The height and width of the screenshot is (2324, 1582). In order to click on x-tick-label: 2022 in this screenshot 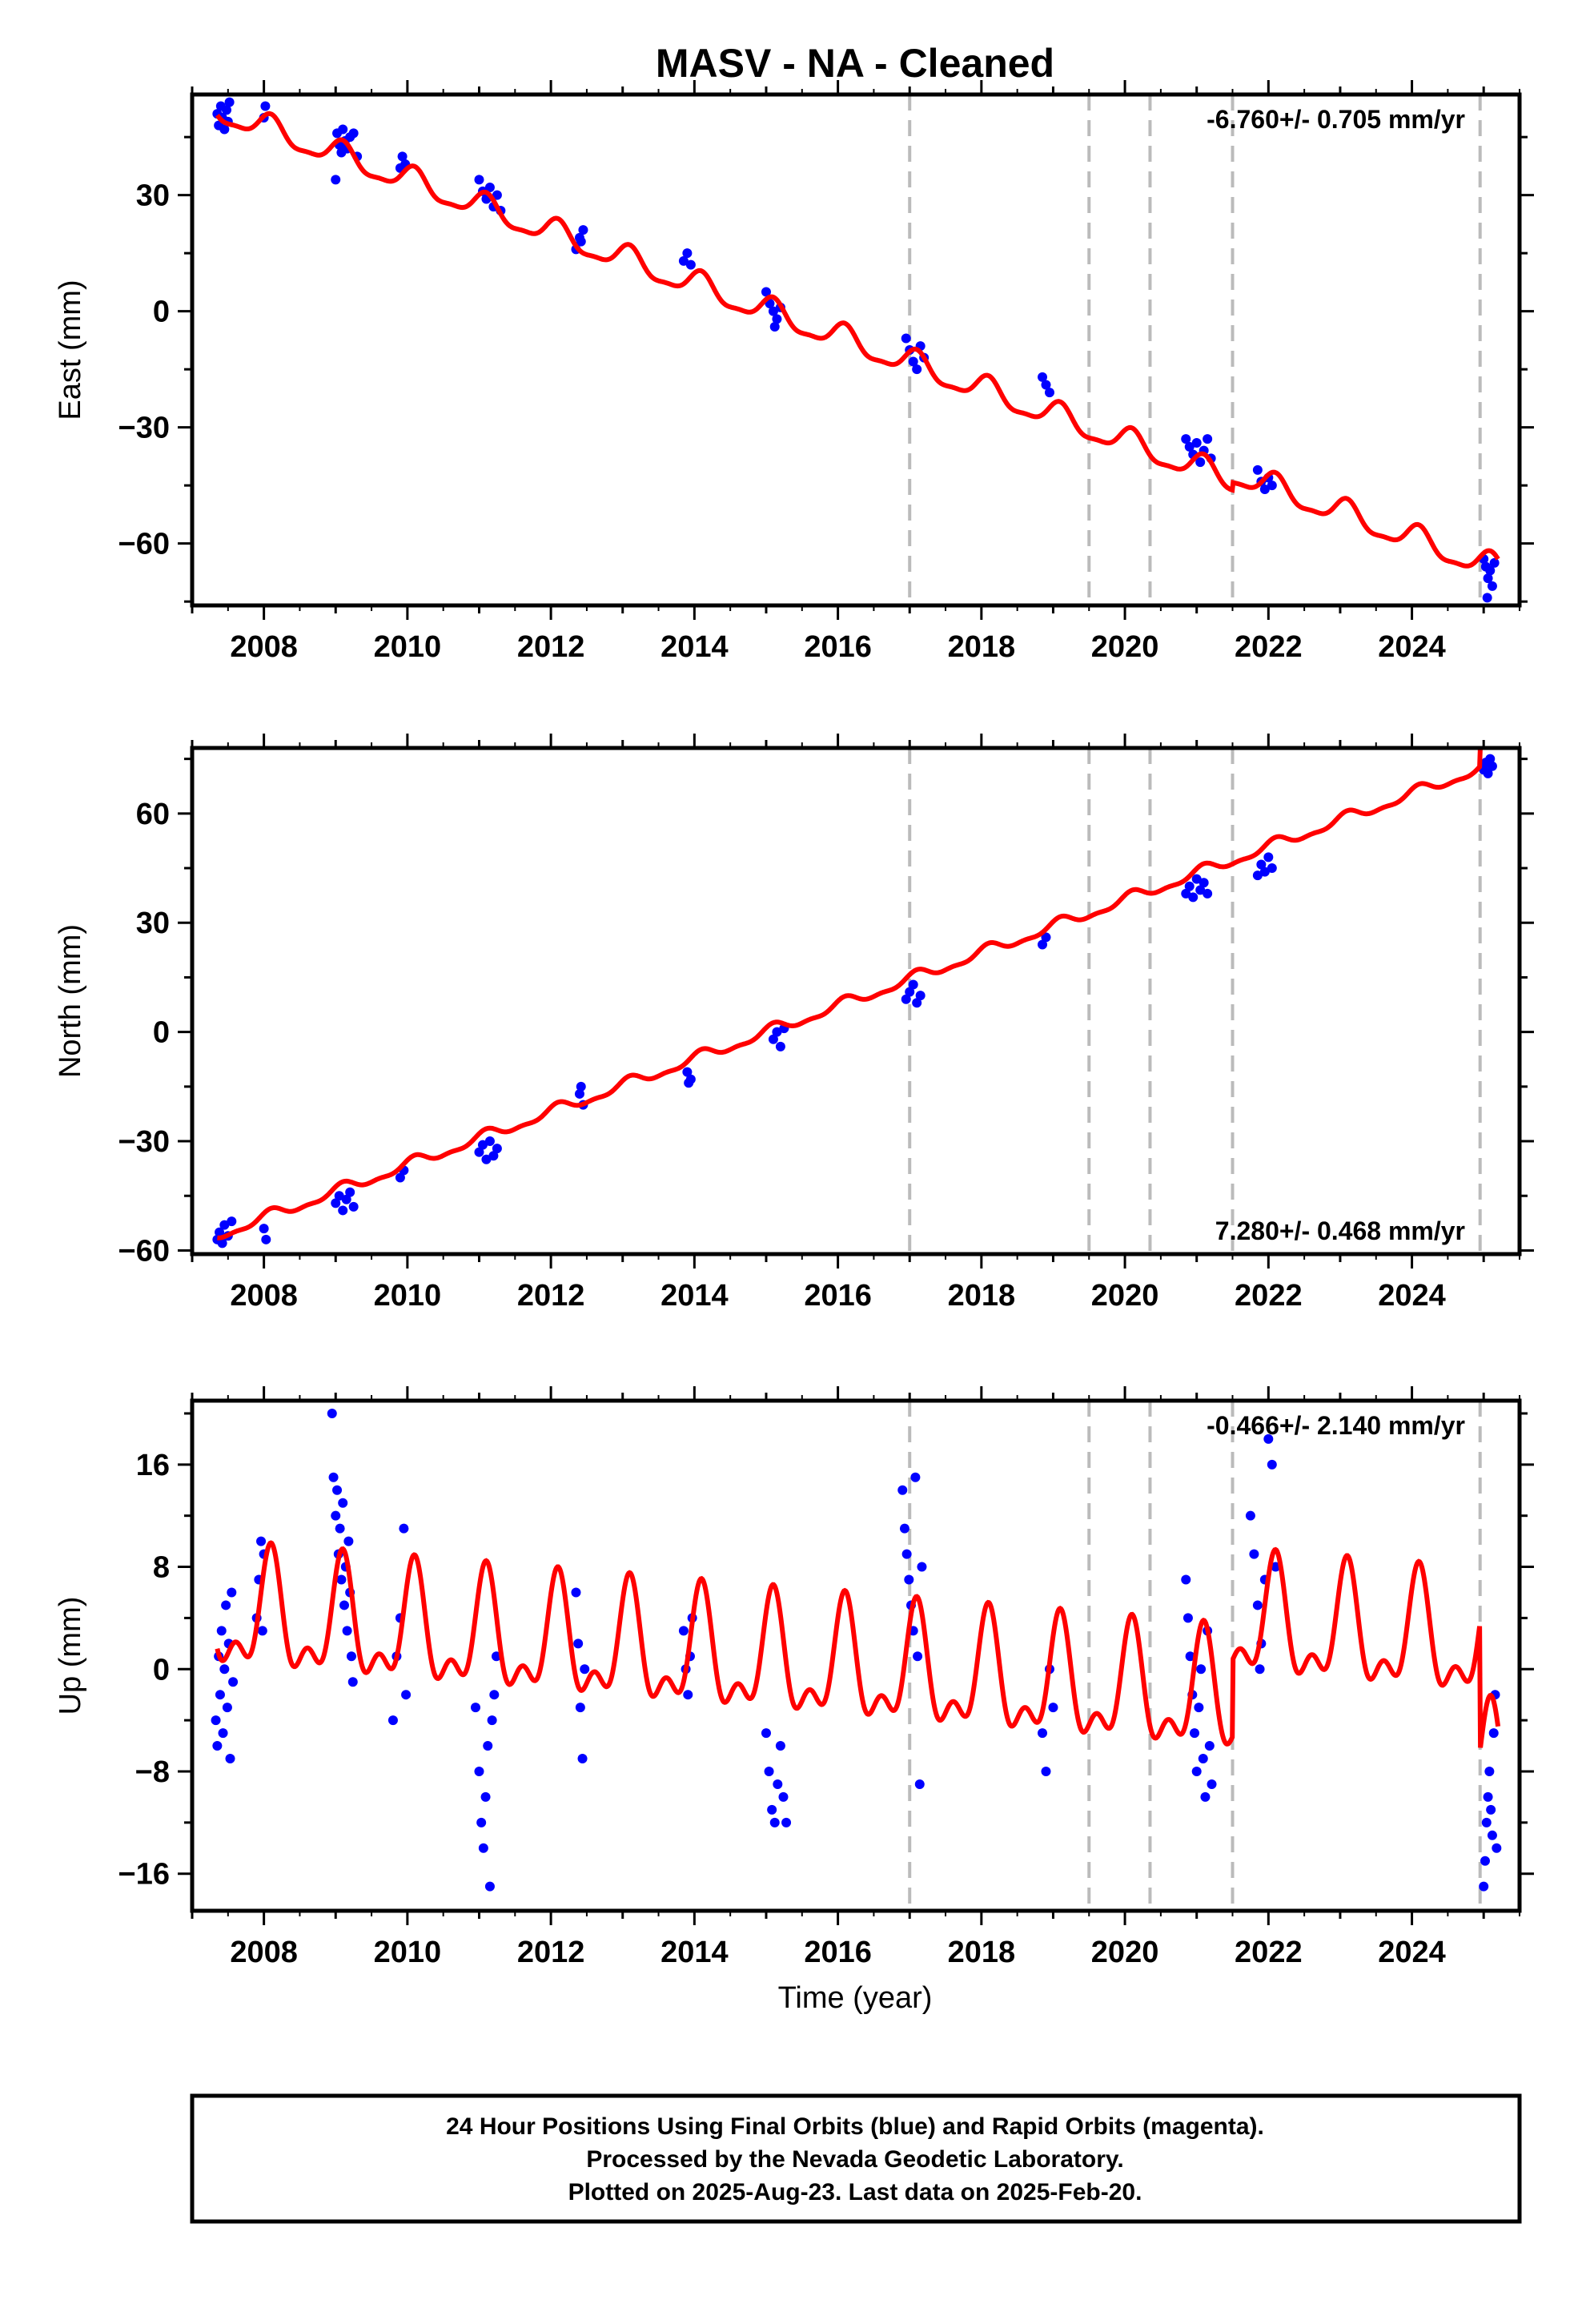, I will do `click(1269, 1953)`.